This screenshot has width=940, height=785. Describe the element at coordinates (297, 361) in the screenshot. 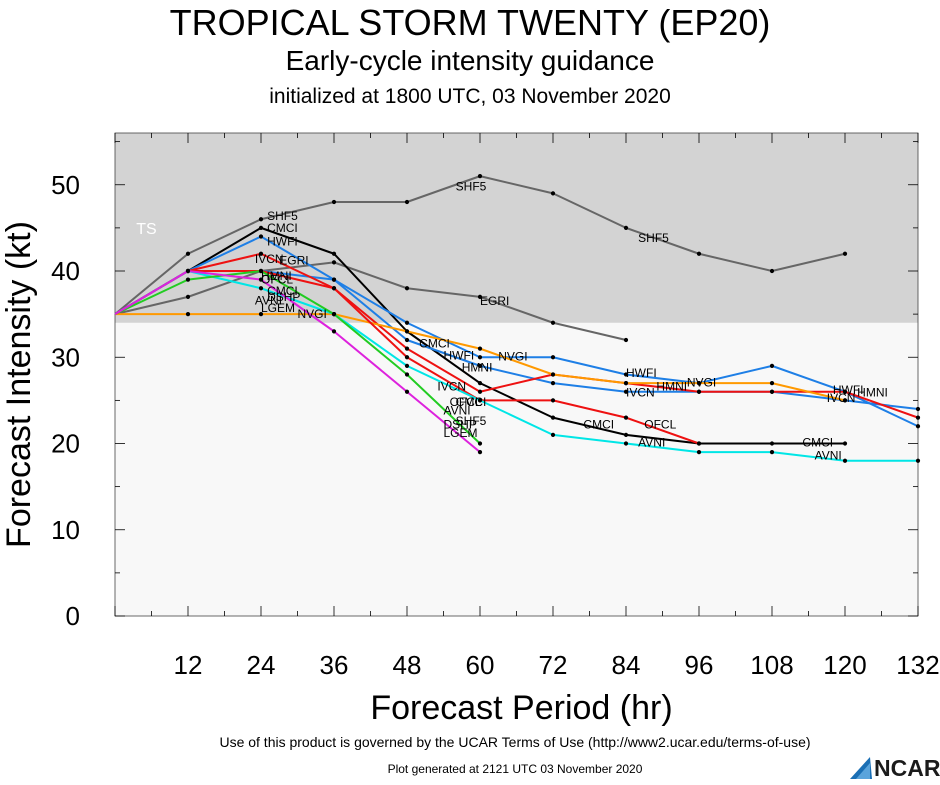

I see `series-line-lgem` at that location.